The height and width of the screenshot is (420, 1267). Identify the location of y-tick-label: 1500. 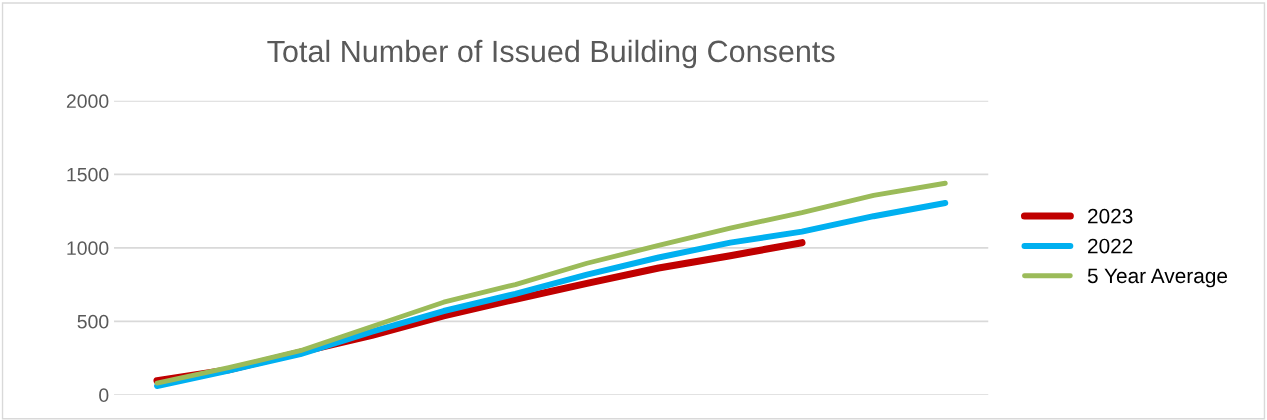
(88, 174).